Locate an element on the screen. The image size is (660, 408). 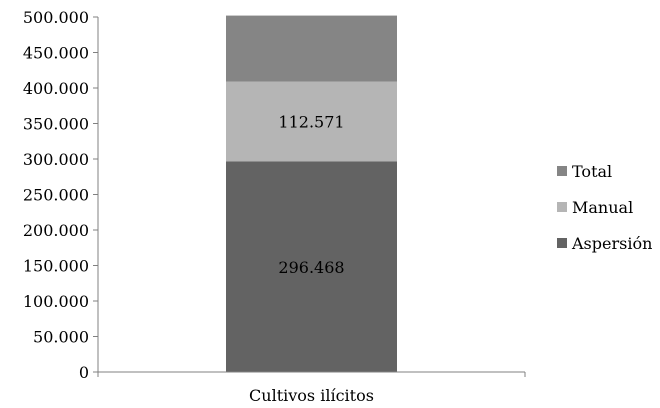
legend-swatch-manual is located at coordinates (562, 207).